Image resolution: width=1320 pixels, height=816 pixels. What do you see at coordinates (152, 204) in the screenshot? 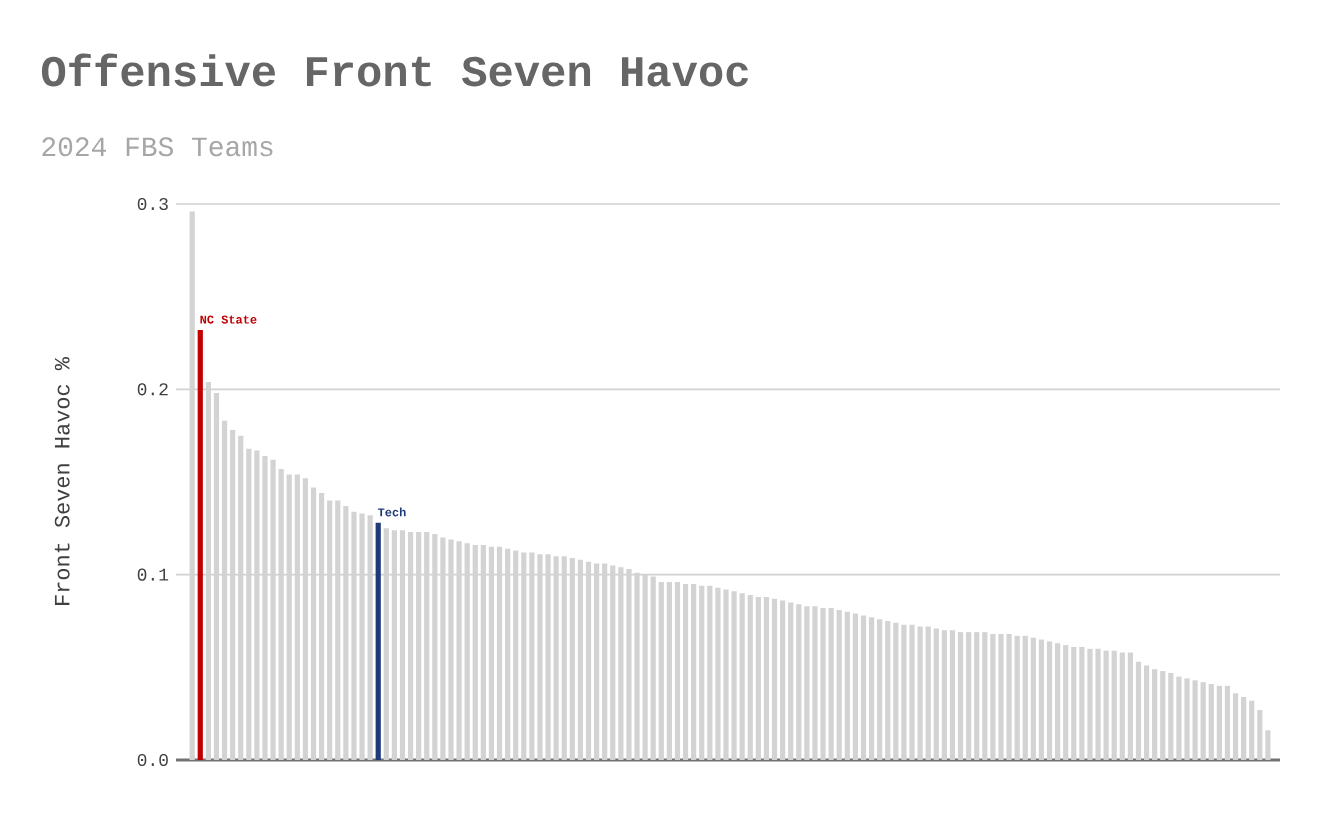
I see `y-tick-label: 0.3` at bounding box center [152, 204].